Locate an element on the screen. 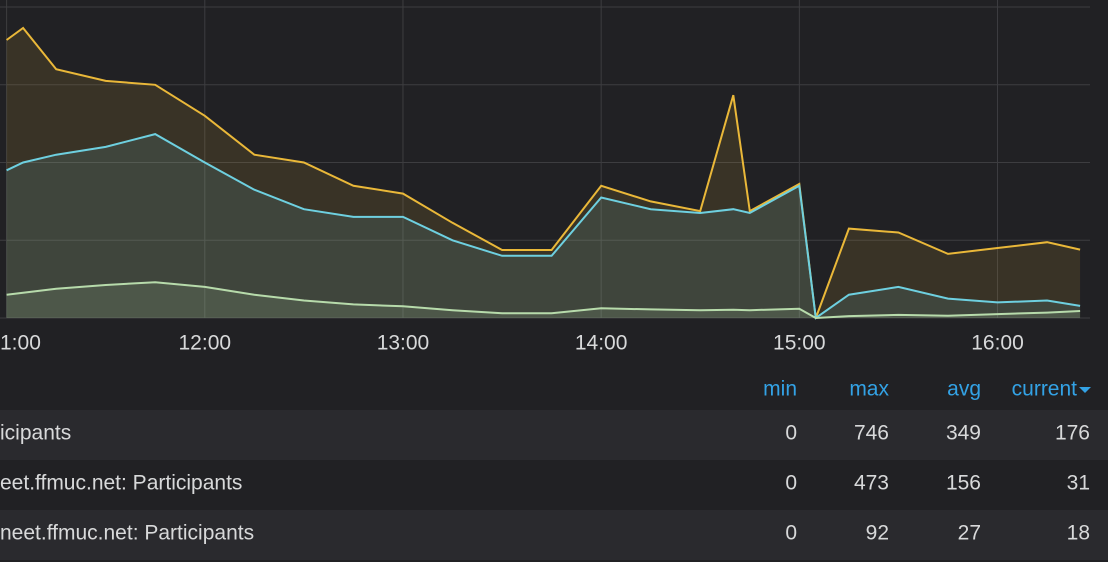  x-tick-label: 1:00 is located at coordinates (20, 343).